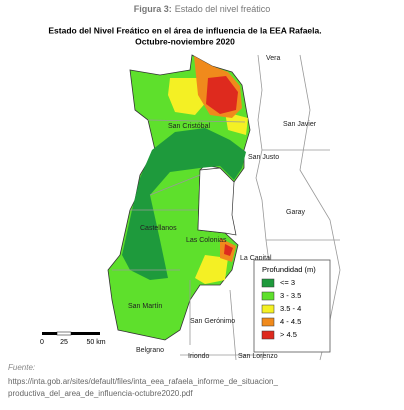 The width and height of the screenshot is (404, 410). What do you see at coordinates (73, 338) in the screenshot?
I see `scale-bar: 0 25 50 km` at bounding box center [73, 338].